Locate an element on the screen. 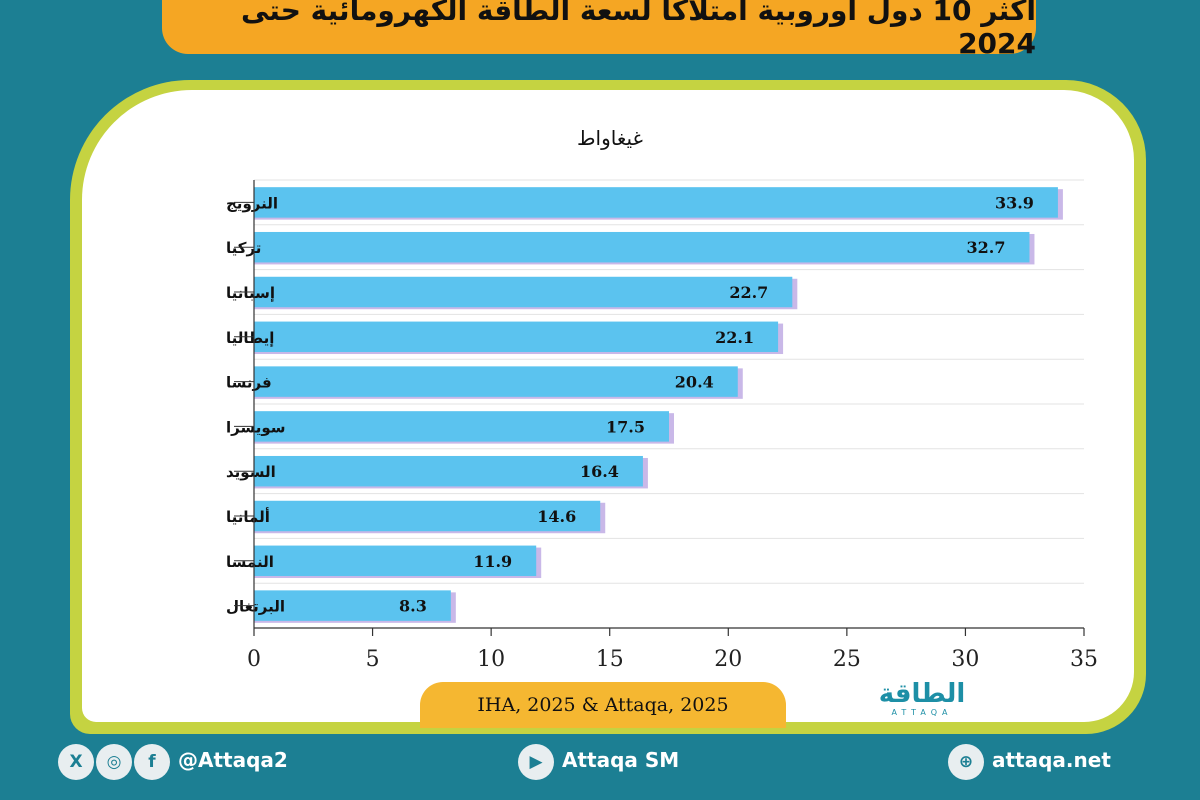 The height and width of the screenshot is (800, 1200). category-label: النرويج is located at coordinates (252, 203).